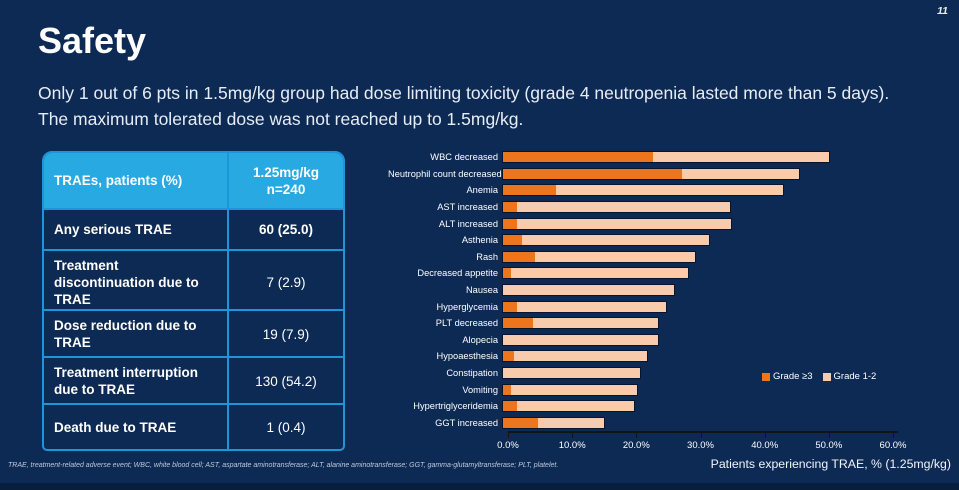  What do you see at coordinates (636, 446) in the screenshot?
I see `axis-tick-label: 20.0%` at bounding box center [636, 446].